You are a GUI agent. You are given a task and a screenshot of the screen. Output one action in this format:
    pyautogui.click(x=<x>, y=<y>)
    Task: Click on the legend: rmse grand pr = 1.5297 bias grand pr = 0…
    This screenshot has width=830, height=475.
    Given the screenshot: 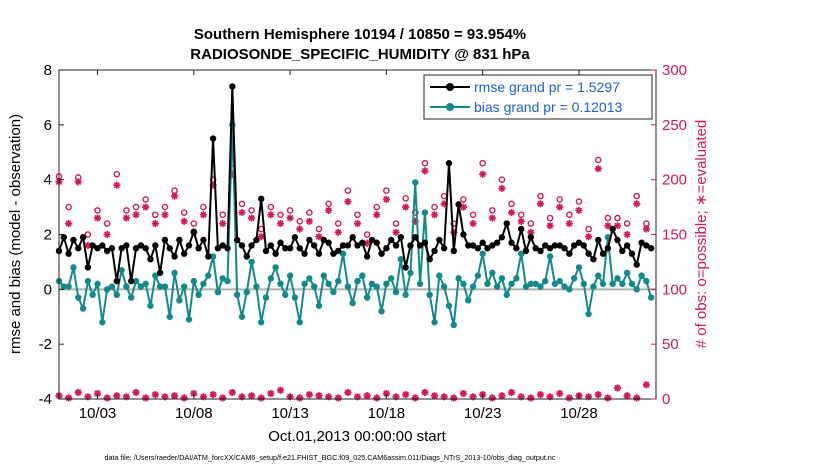 What is the action you would take?
    pyautogui.click(x=538, y=97)
    